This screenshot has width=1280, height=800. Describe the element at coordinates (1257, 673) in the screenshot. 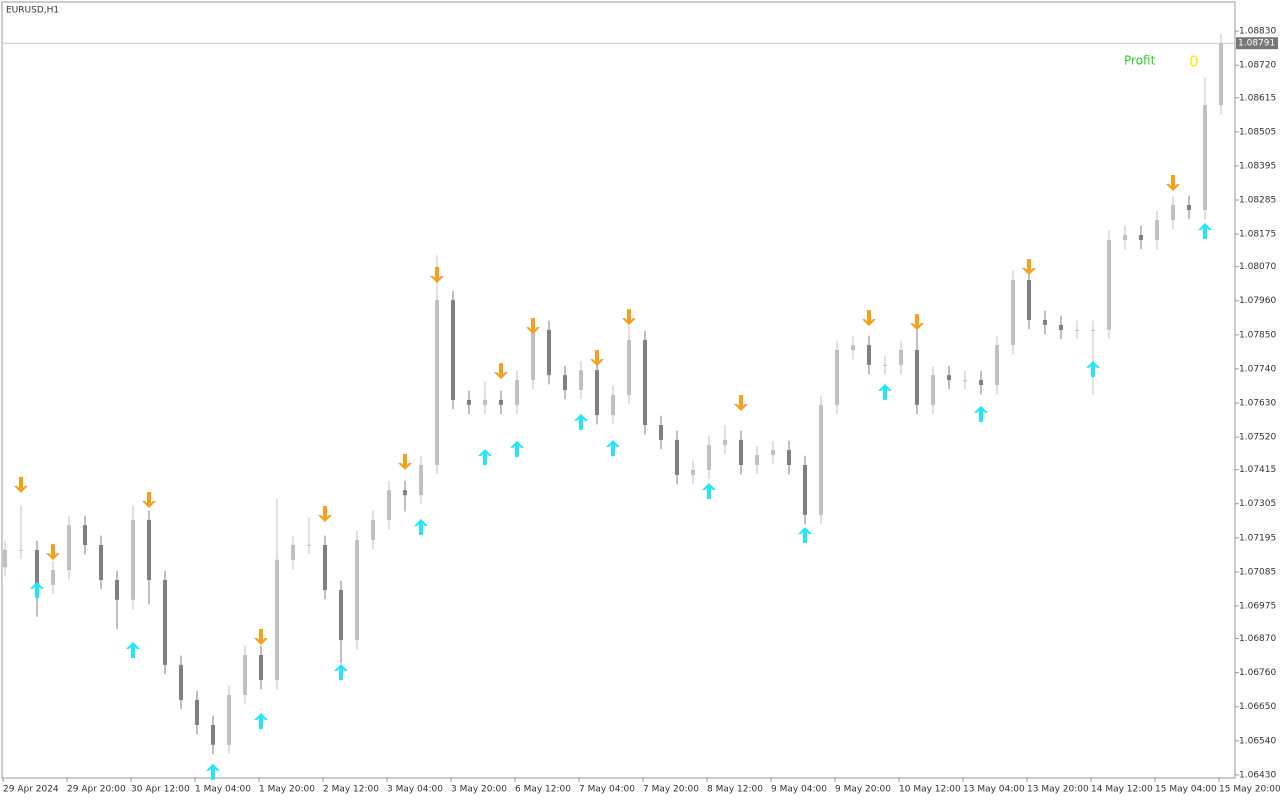

I see `y-tick-label: 1.06760` at that location.